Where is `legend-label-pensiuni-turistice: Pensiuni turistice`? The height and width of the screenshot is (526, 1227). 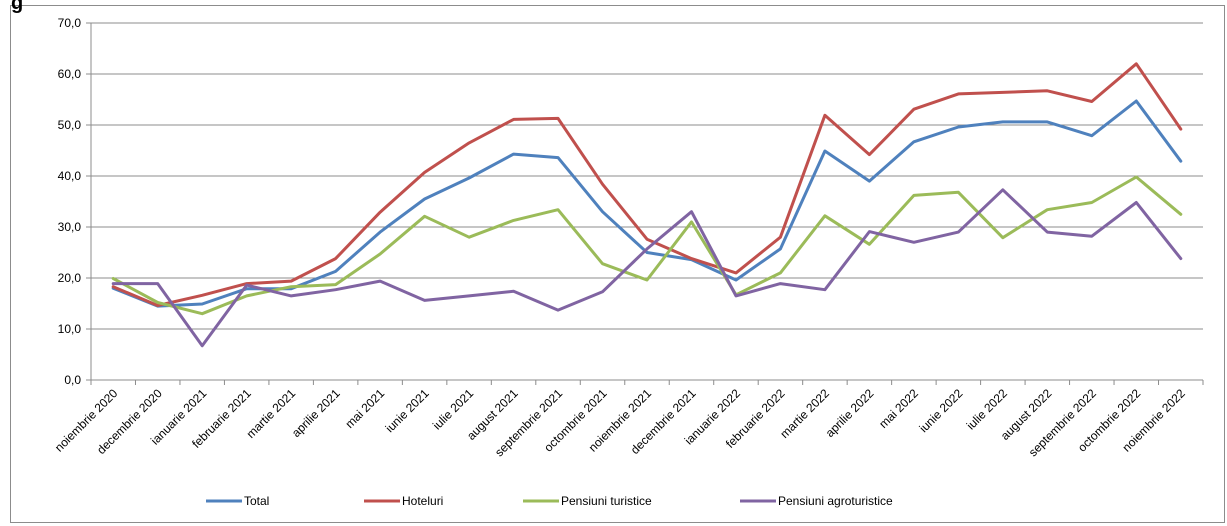
legend-label-pensiuni-turistice: Pensiuni turistice is located at coordinates (606, 501).